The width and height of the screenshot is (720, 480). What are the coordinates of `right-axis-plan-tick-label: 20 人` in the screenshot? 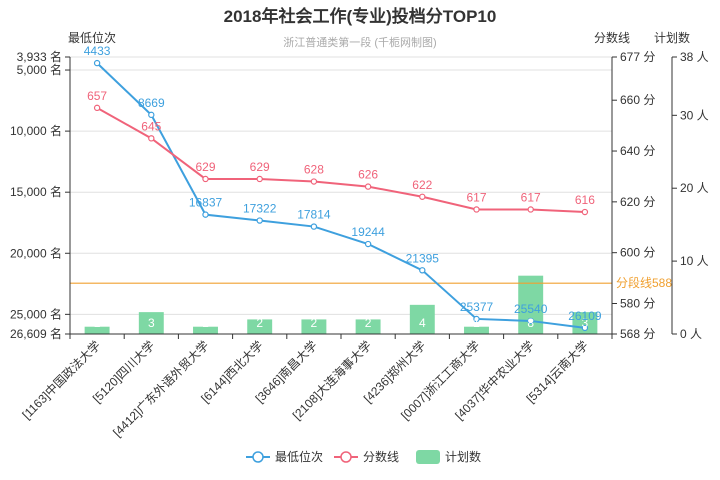 It's located at (694, 188).